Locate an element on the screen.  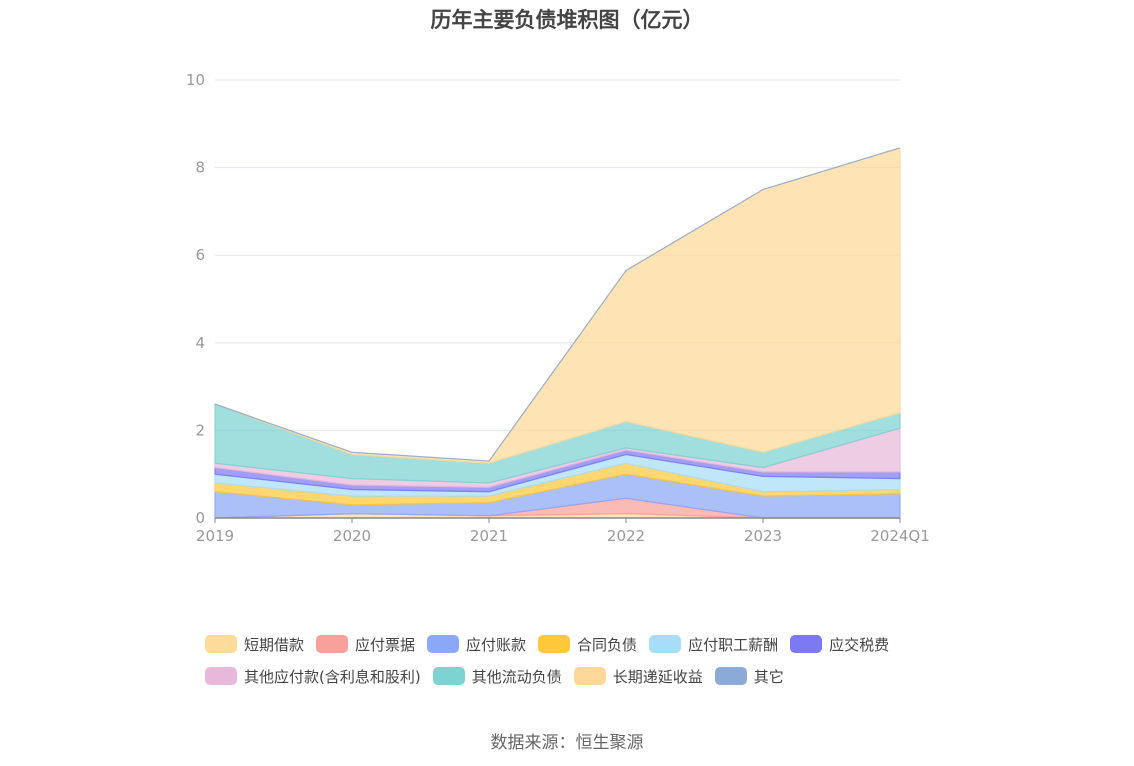
x-tick-label: 2021 is located at coordinates (489, 536).